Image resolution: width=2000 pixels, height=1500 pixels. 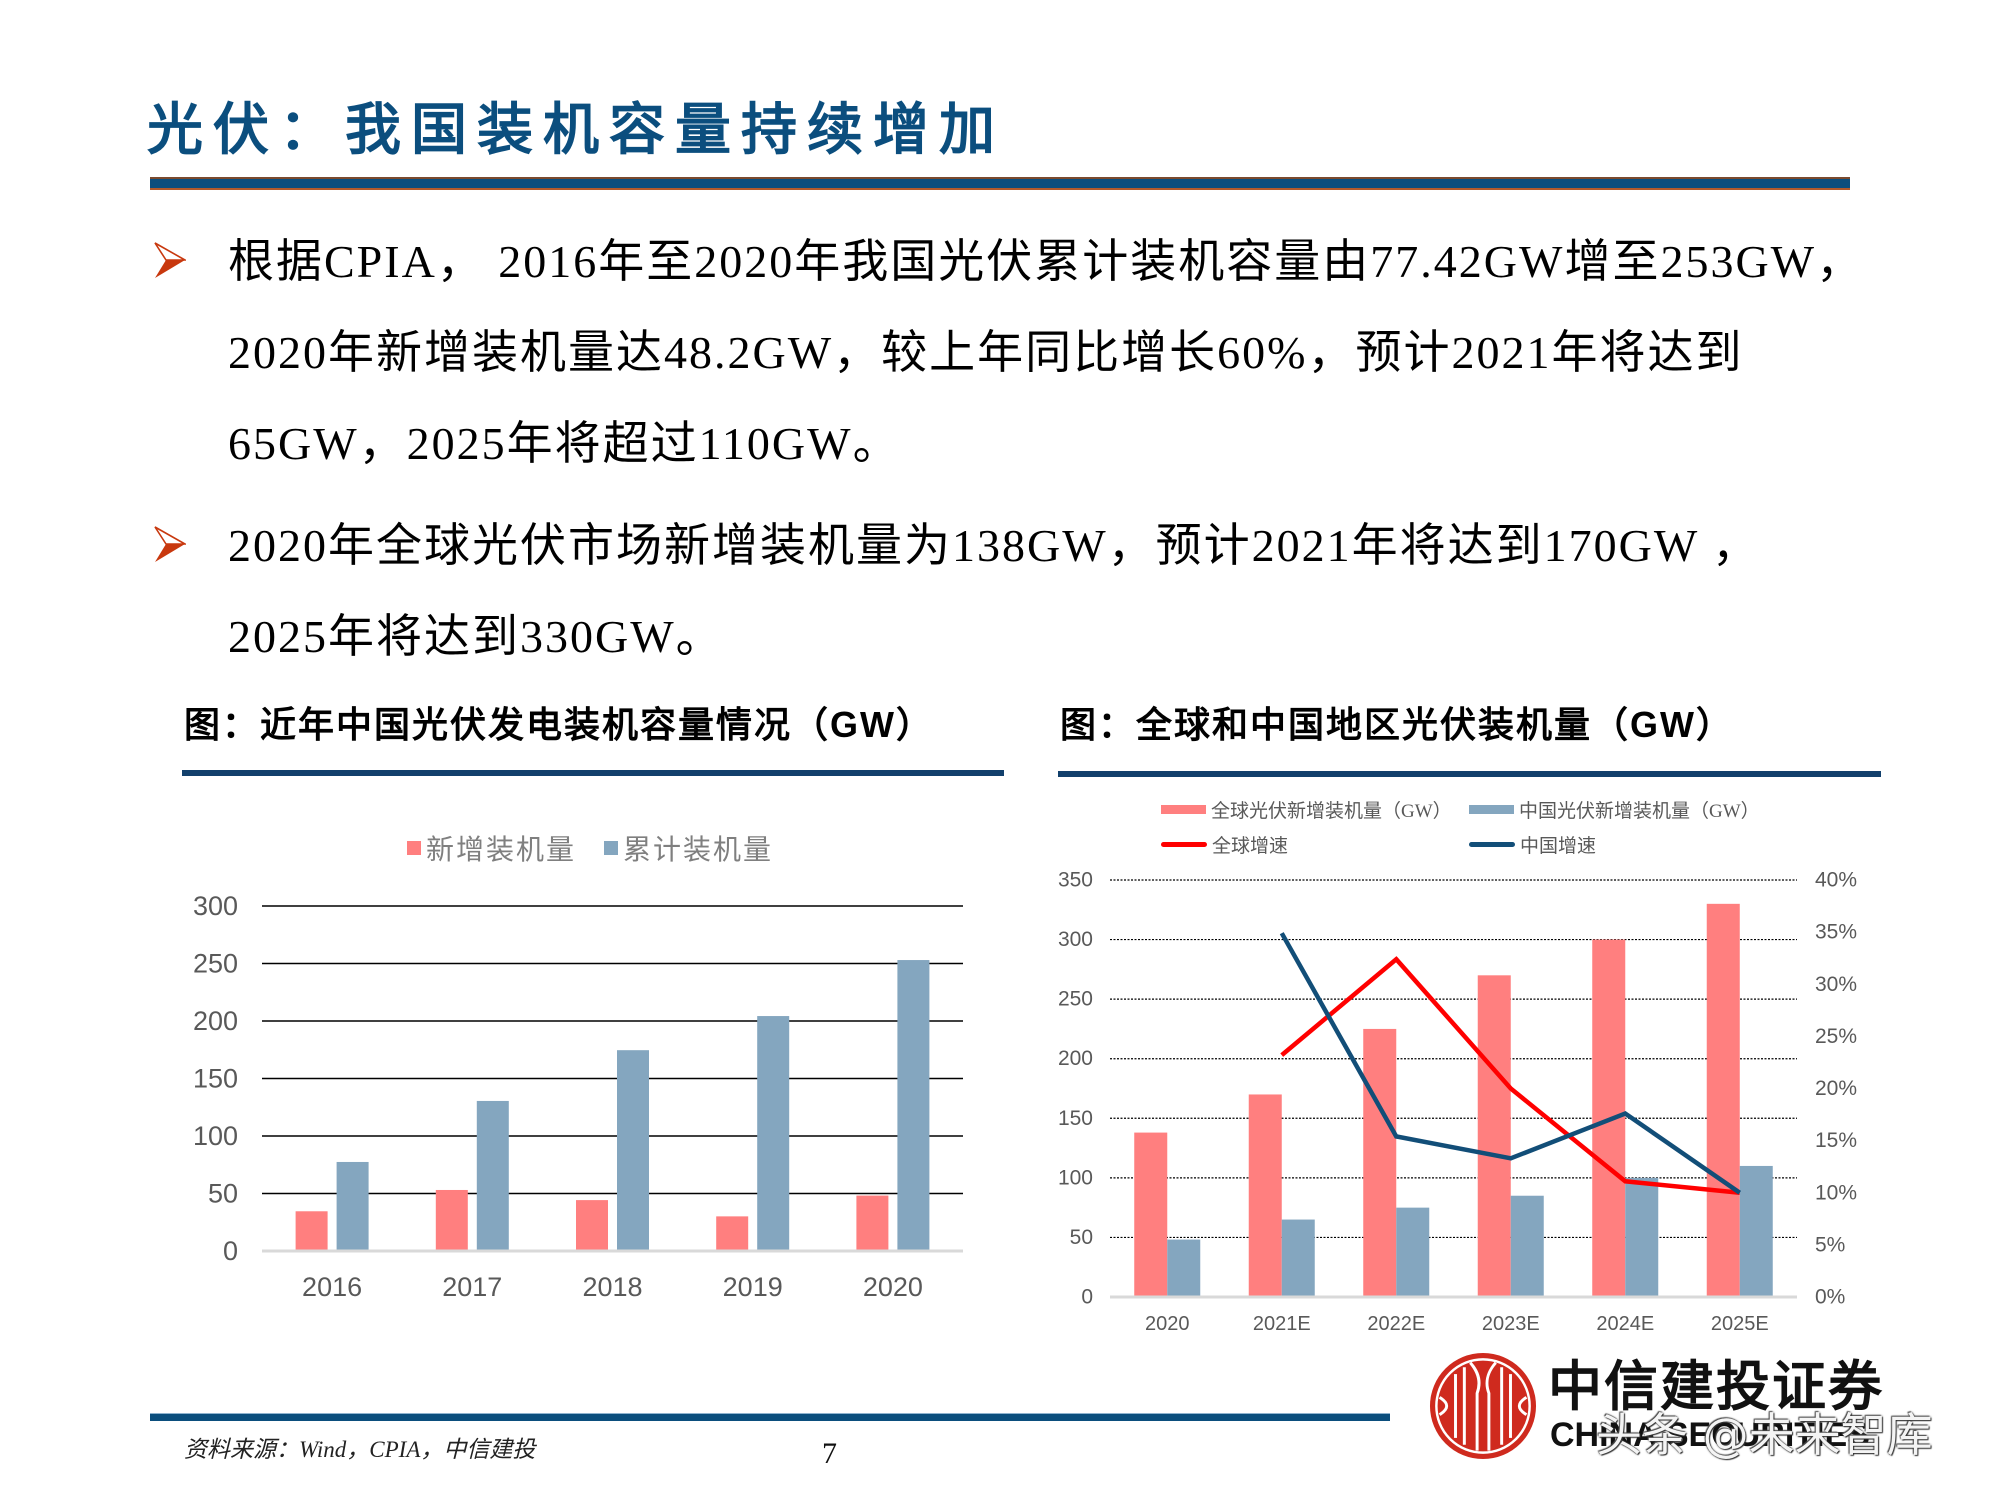 I want to click on y-tick-label-right: 25%, so click(x=1836, y=1036).